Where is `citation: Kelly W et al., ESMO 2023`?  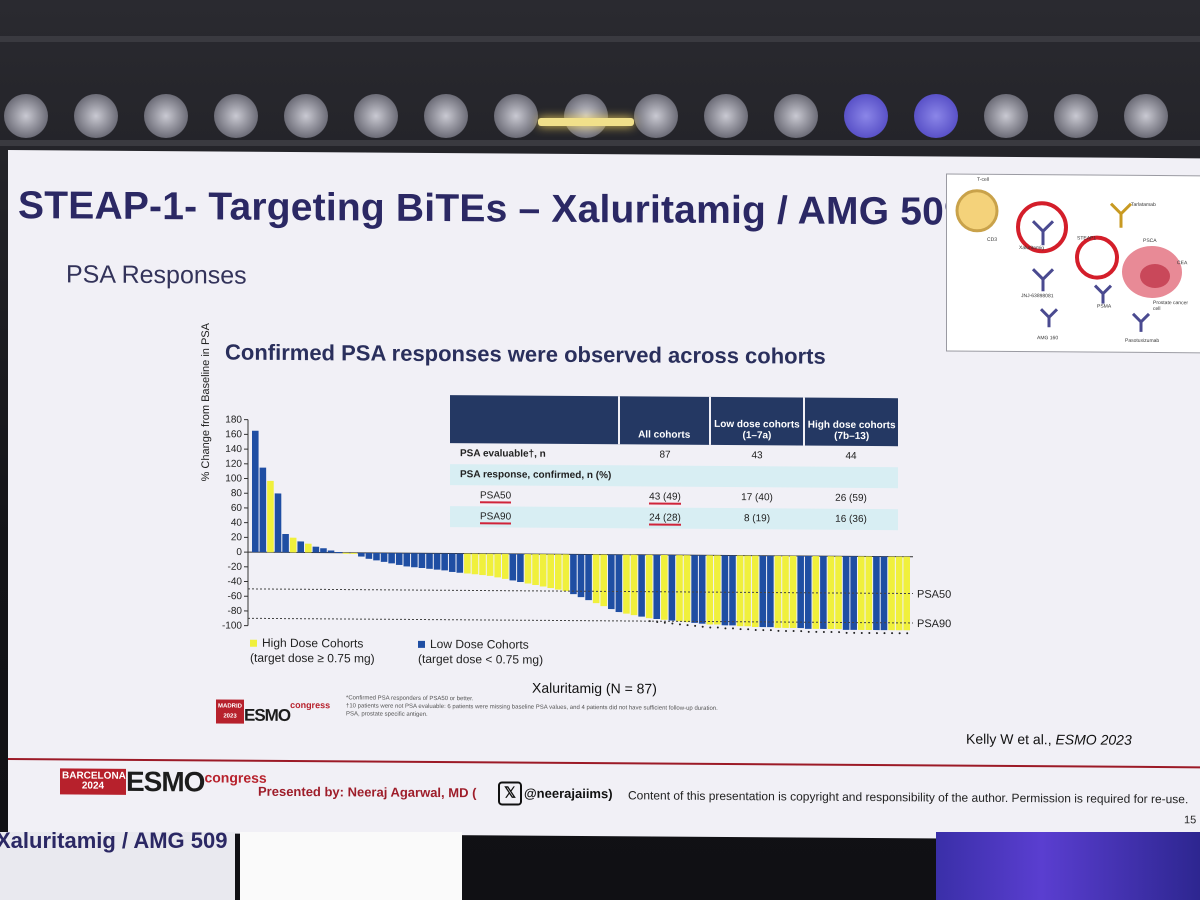
citation: Kelly W et al., ESMO 2023 is located at coordinates (1049, 739).